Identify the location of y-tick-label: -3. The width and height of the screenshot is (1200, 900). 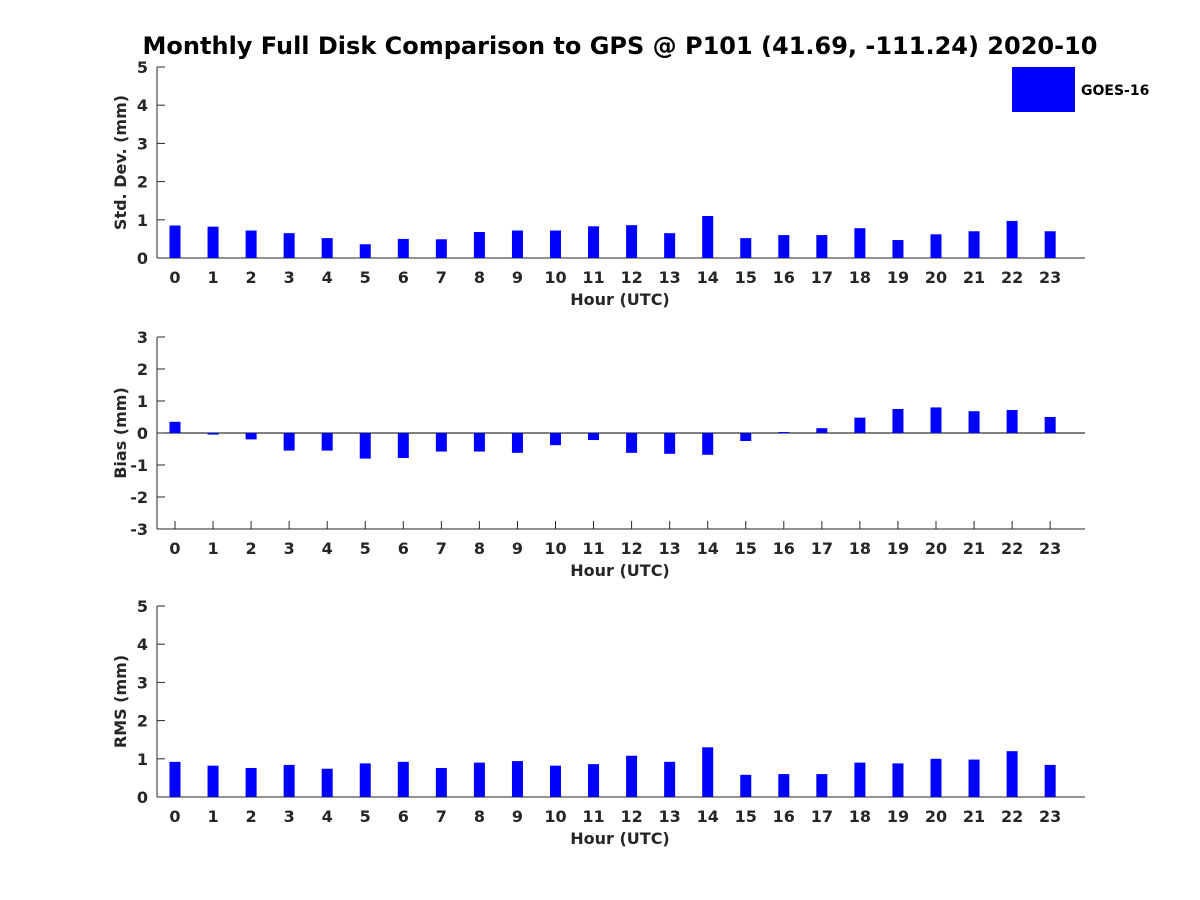
(139, 529).